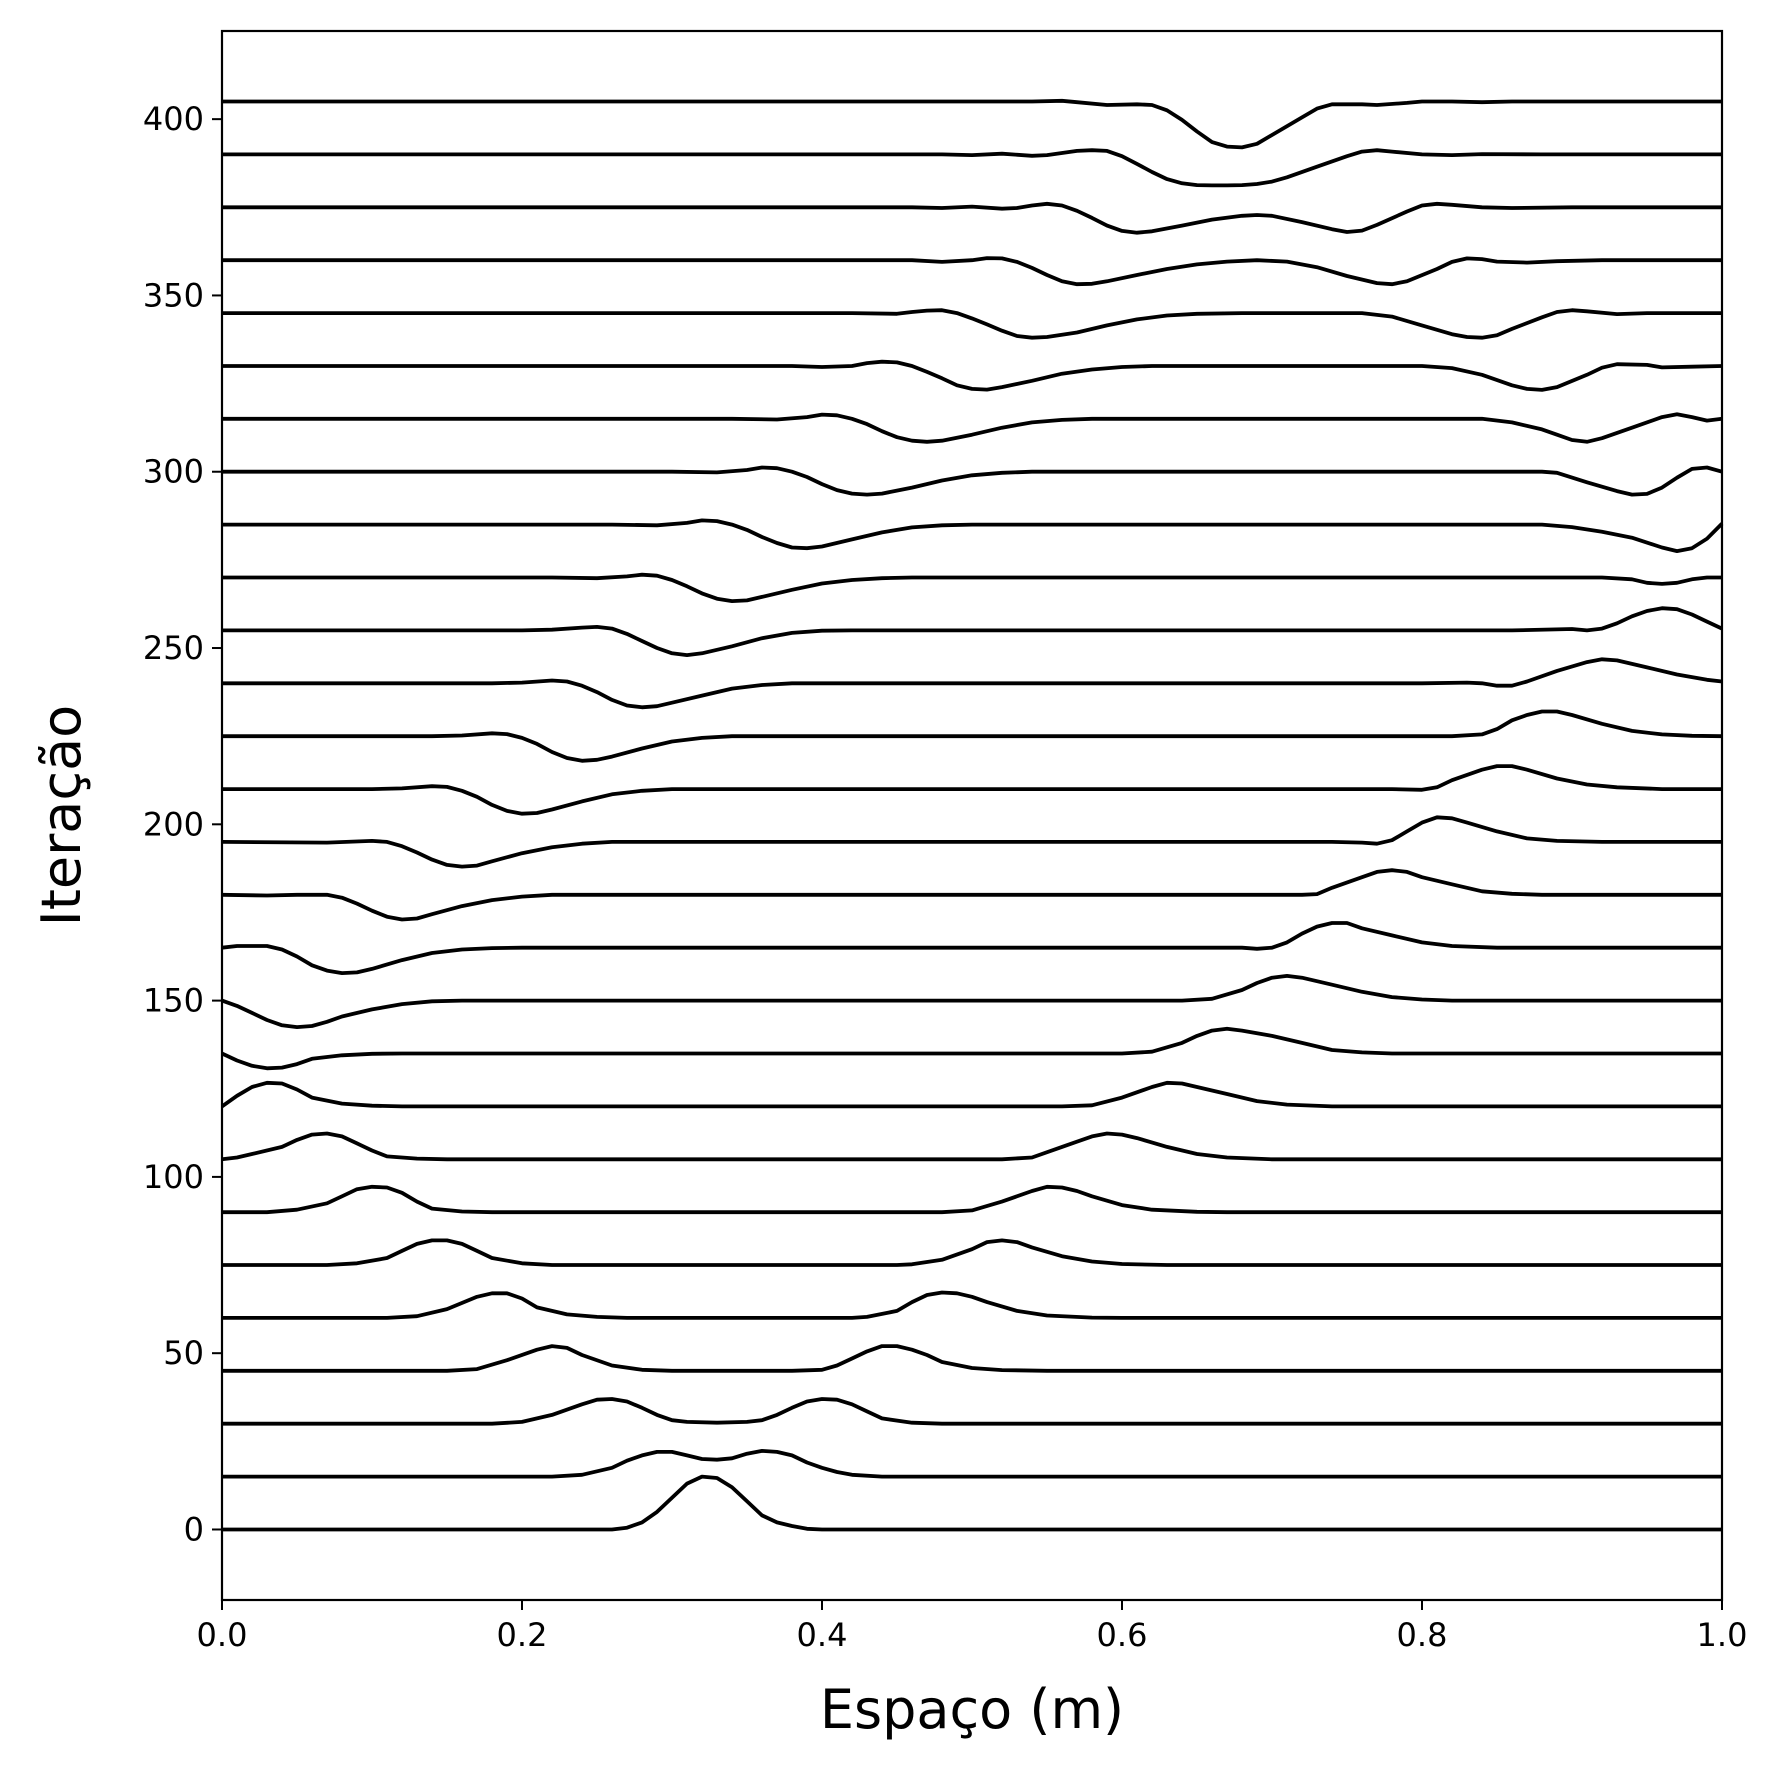 The image size is (1776, 1776). I want to click on y-tick-label: 200, so click(173, 824).